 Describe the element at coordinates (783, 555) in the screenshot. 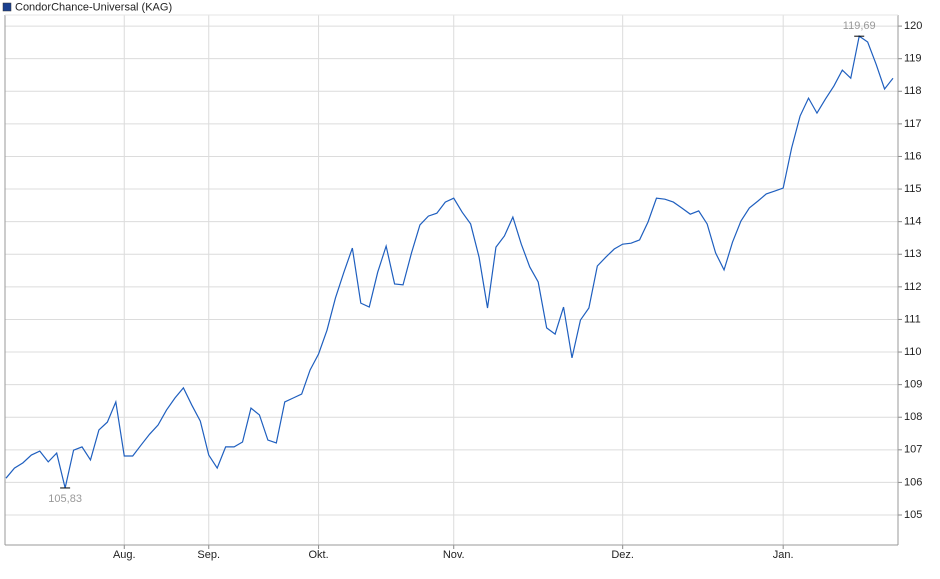

I see `x-tick-label: Jan.` at that location.